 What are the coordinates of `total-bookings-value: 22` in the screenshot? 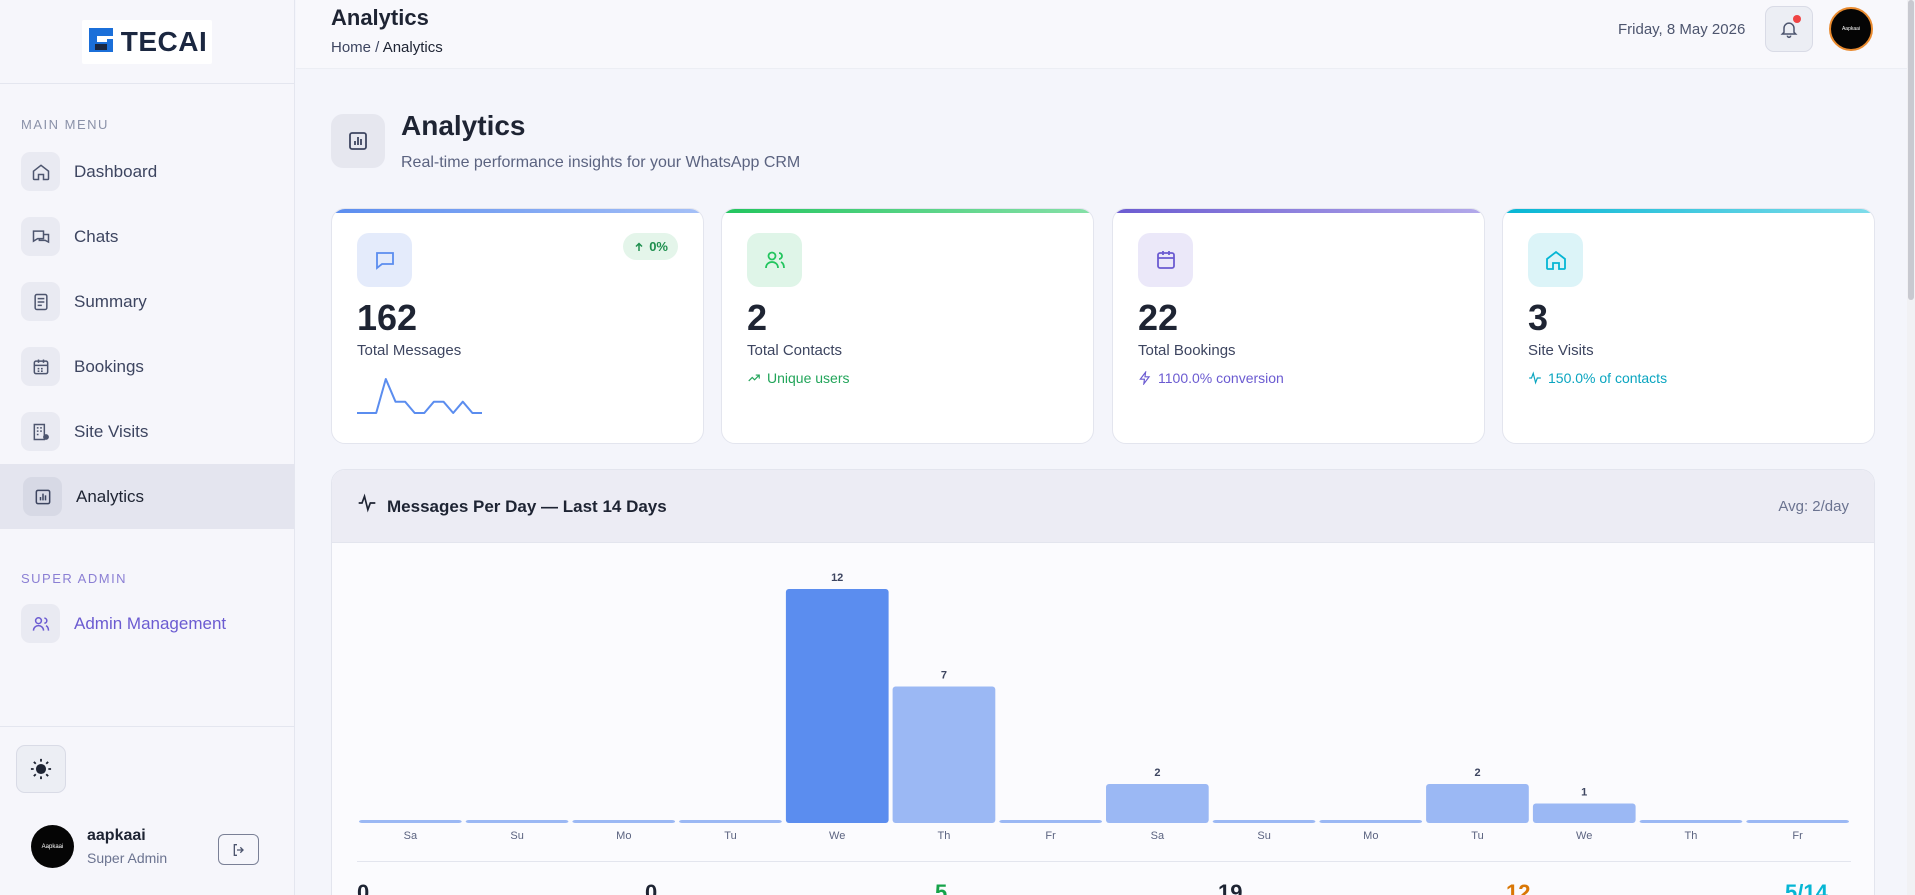 It's located at (1158, 317).